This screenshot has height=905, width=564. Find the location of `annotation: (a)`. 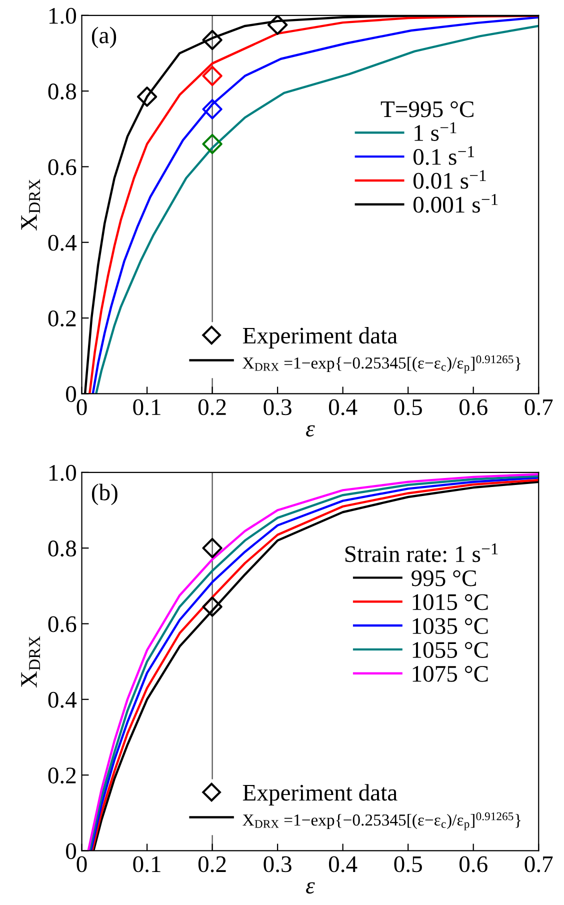

annotation: (a) is located at coordinates (104, 37).